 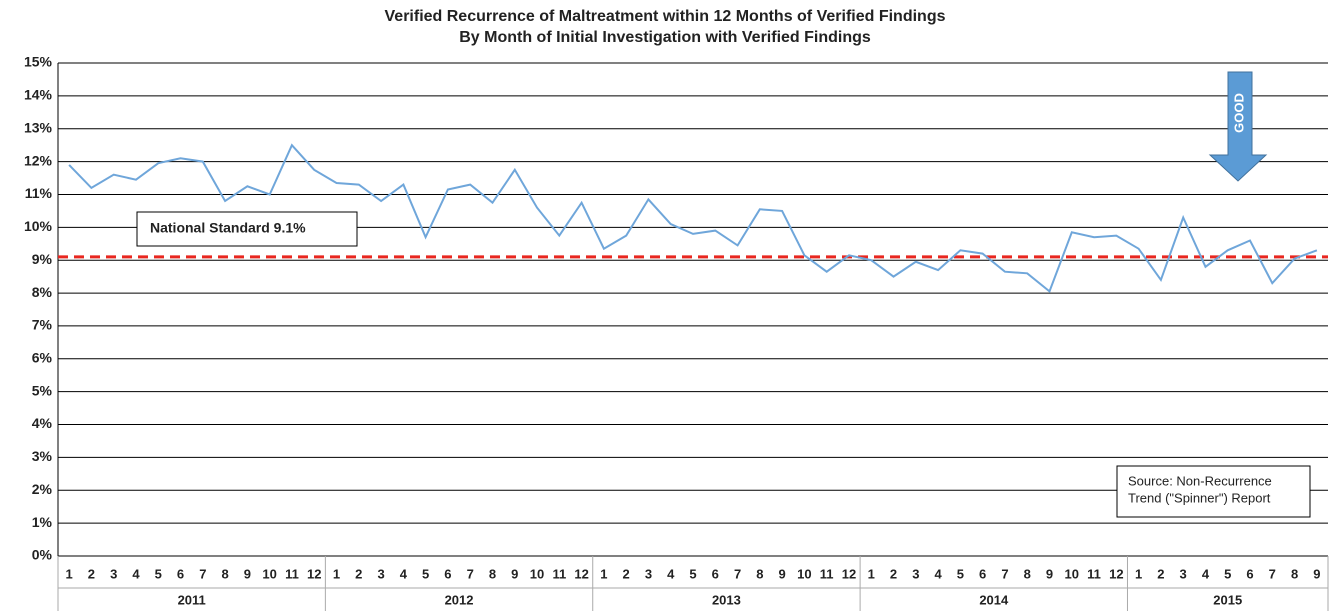 I want to click on year-label: 2014, so click(x=994, y=599).